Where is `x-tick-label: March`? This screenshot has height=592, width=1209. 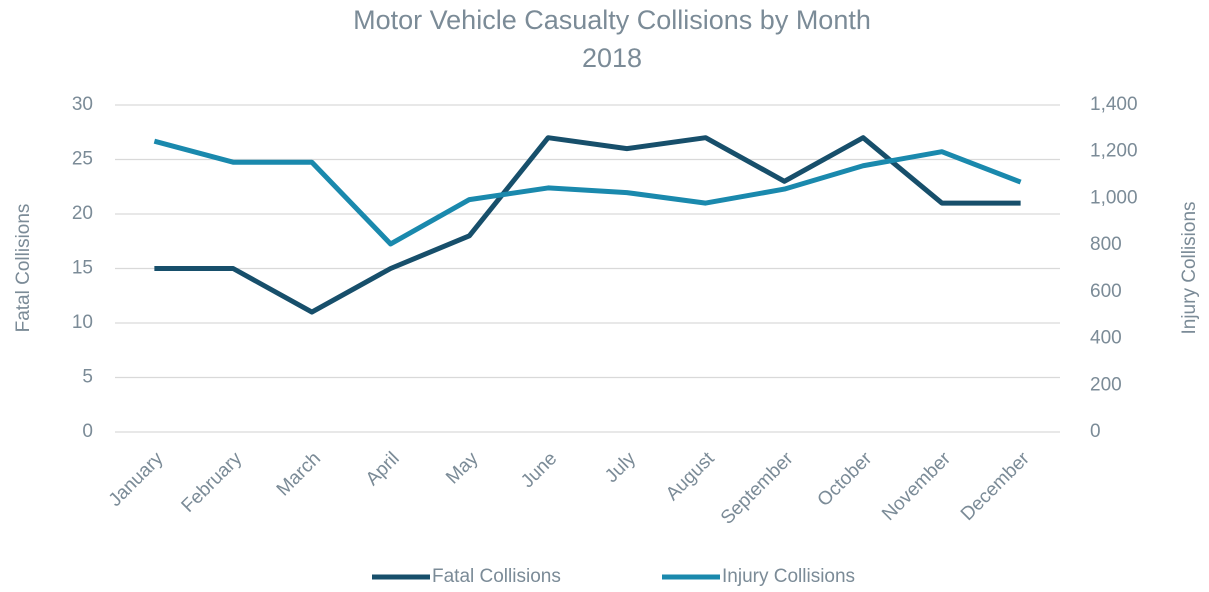 x-tick-label: March is located at coordinates (299, 474).